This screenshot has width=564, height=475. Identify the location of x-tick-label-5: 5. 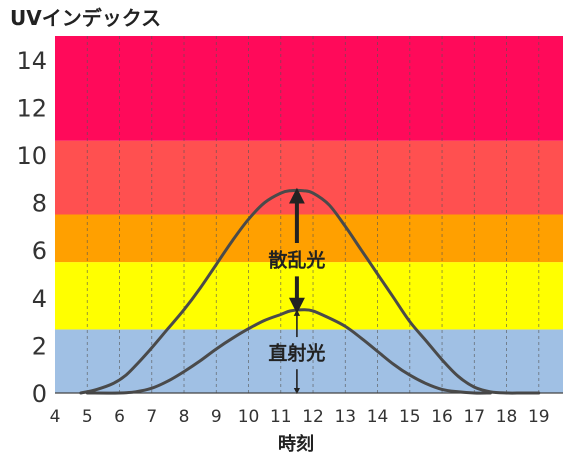
(87, 417).